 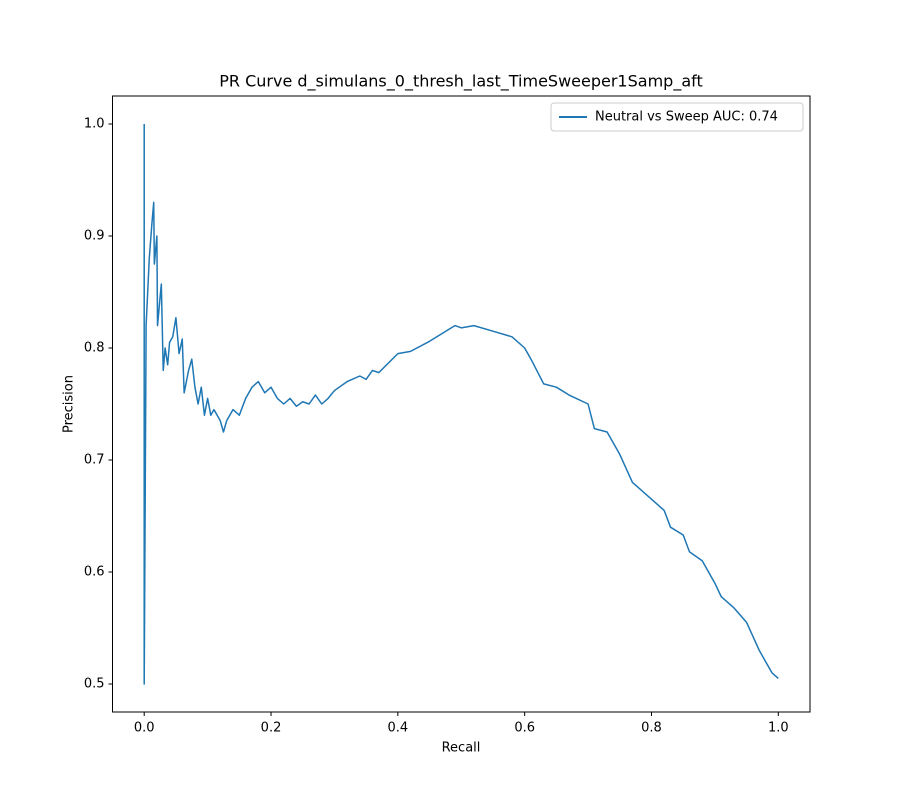 I want to click on legend-label: Neutral vs Sweep AUC: 0.74, so click(x=686, y=117).